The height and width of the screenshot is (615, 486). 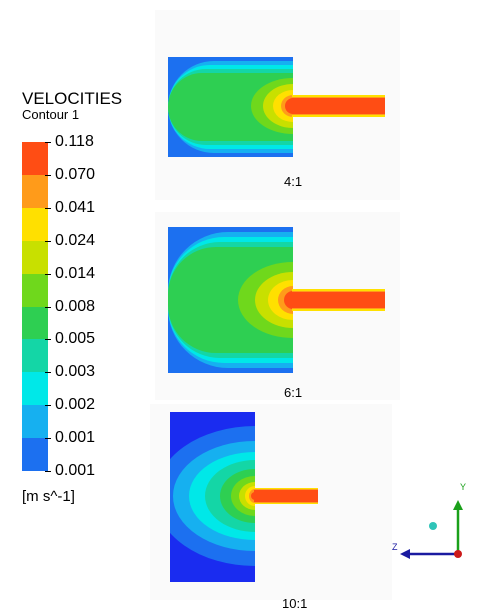 What do you see at coordinates (429, 520) in the screenshot?
I see `axes-triad: Y Z` at bounding box center [429, 520].